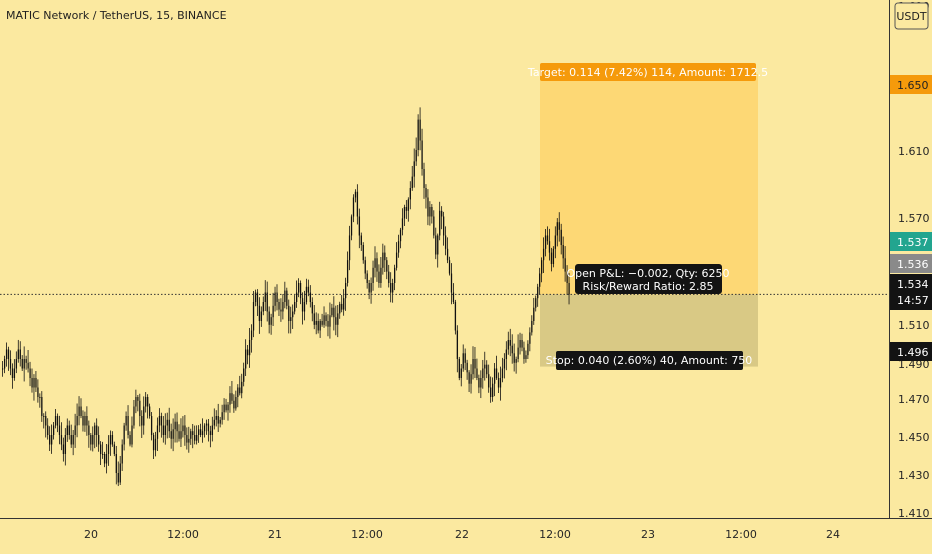 This screenshot has width=932, height=554. I want to click on price-tick: 1.450, so click(914, 437).